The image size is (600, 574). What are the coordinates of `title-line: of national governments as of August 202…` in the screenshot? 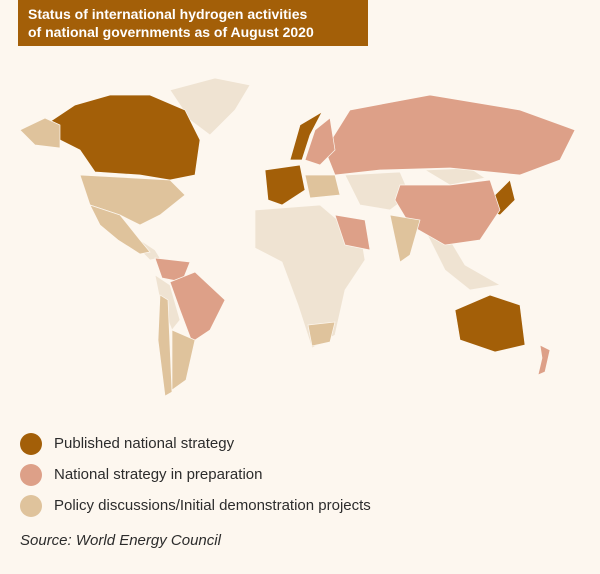 It's located at (171, 32).